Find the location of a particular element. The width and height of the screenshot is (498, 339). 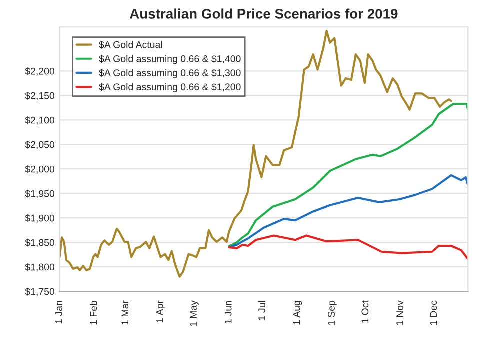

legend-label: $A Gold assuming 0.66 & $1,400 is located at coordinates (170, 59).